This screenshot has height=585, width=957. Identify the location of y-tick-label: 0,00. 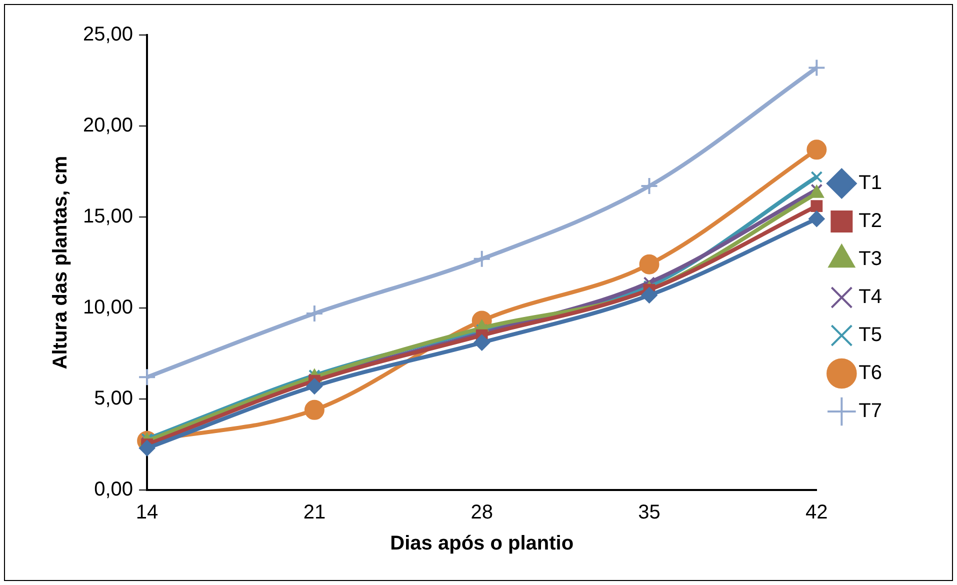
(114, 489).